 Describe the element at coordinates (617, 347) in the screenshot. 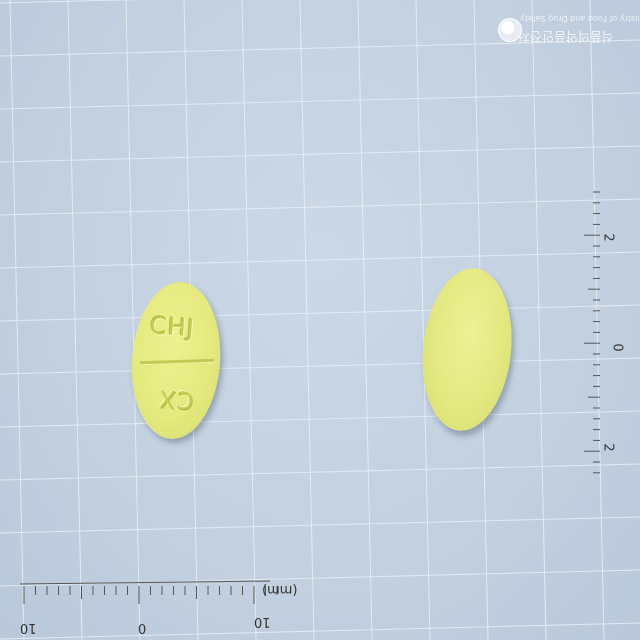

I see `side-label-zero: 0` at that location.